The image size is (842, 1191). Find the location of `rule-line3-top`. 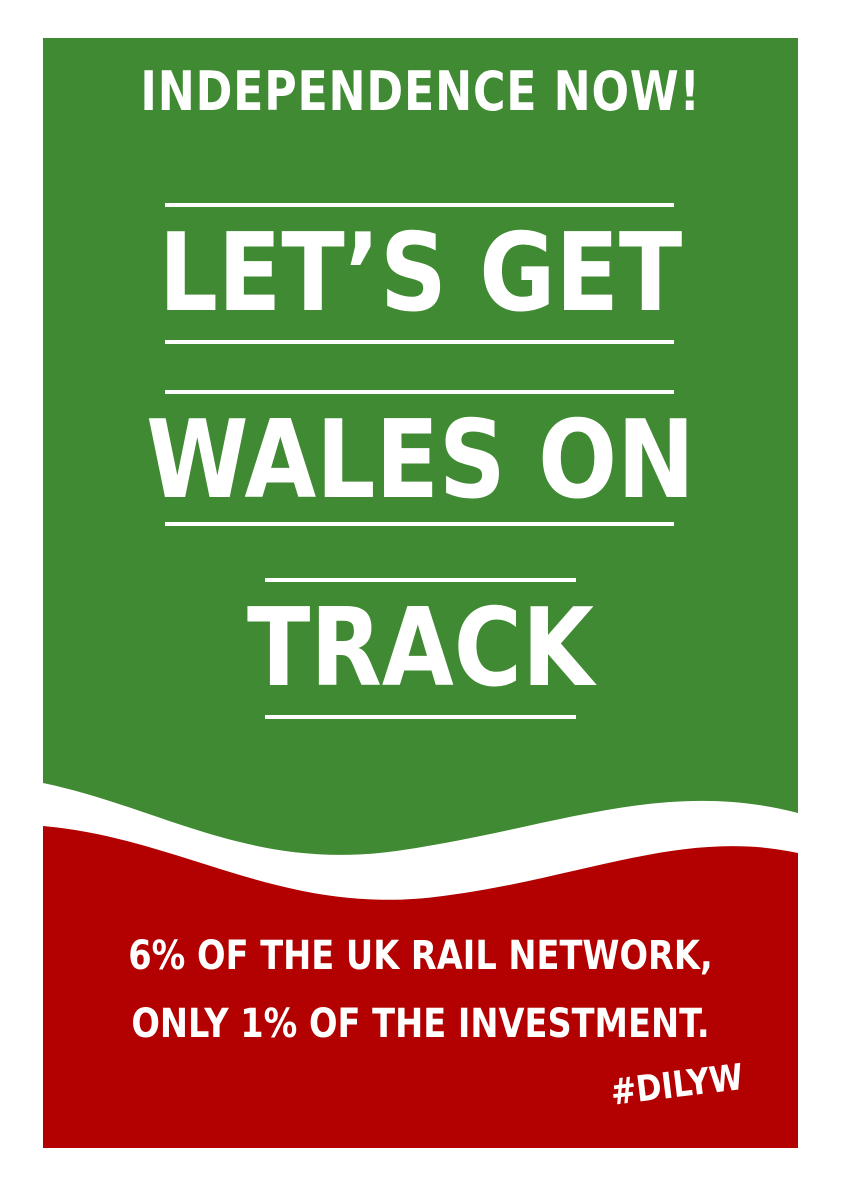

rule-line3-top is located at coordinates (420, 580).